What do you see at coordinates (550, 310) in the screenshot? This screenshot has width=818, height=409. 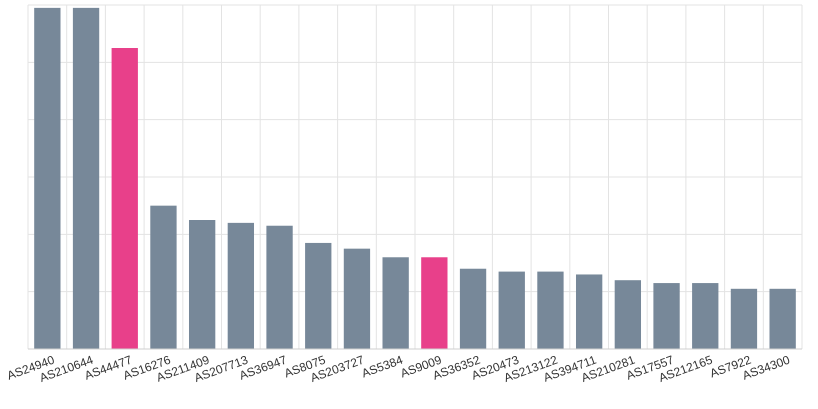 I see `bar-as213122` at bounding box center [550, 310].